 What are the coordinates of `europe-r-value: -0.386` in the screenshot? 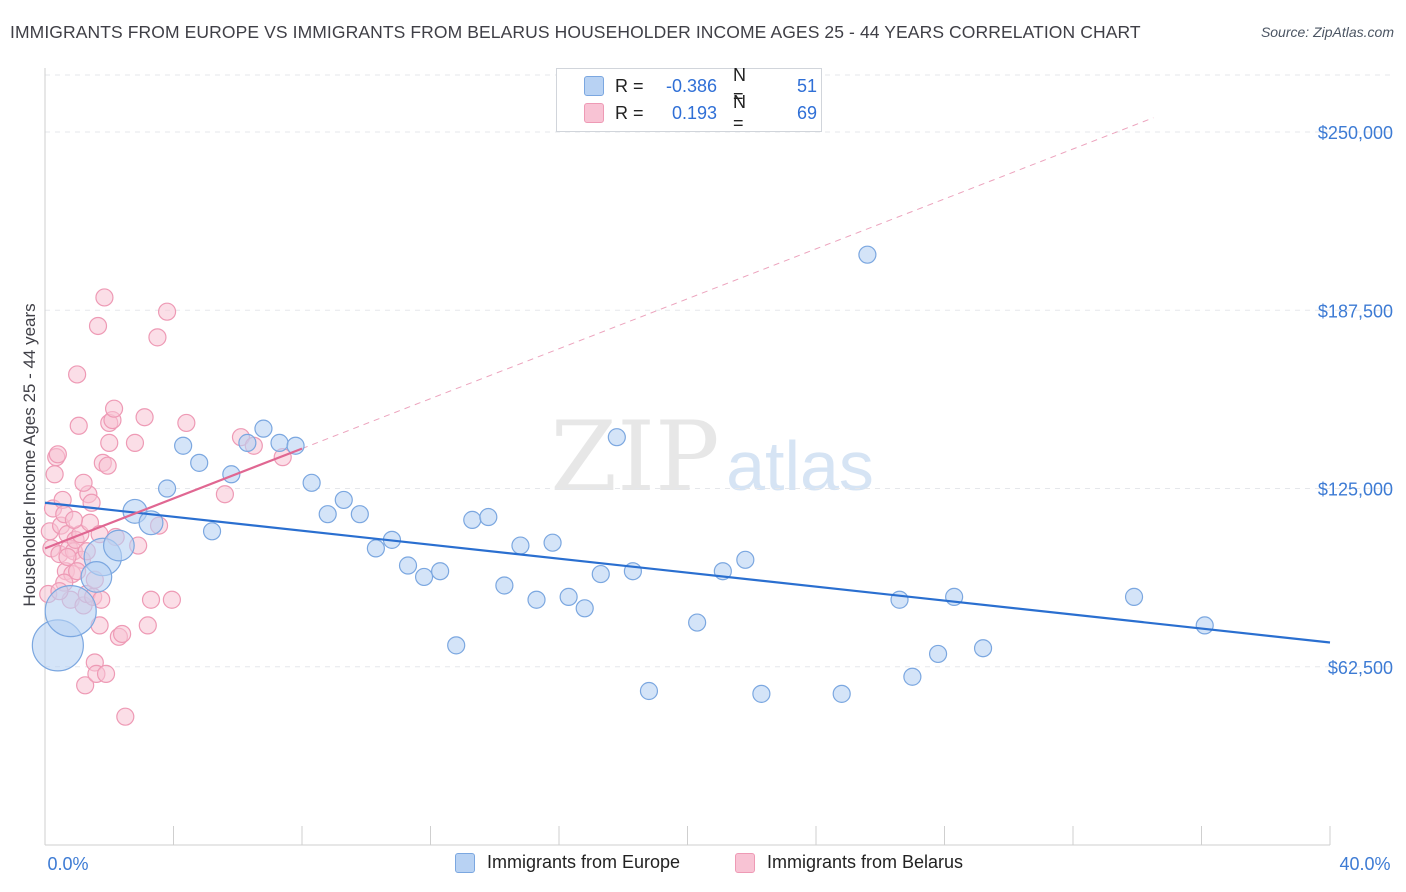 It's located at (691, 85).